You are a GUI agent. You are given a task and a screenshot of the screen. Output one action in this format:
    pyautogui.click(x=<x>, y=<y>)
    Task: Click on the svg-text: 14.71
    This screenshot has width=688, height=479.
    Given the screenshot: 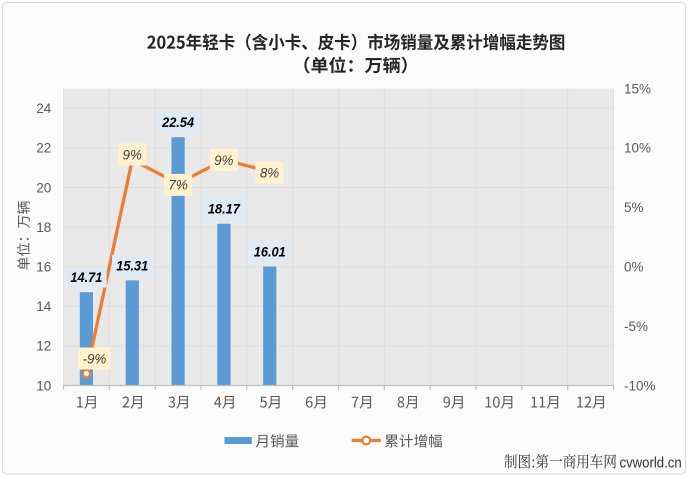 What is the action you would take?
    pyautogui.click(x=86, y=277)
    